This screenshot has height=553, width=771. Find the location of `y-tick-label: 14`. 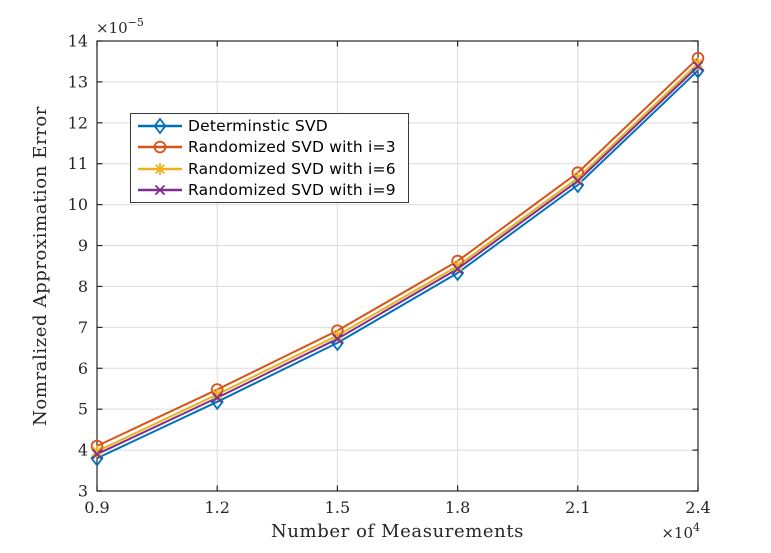

y-tick-label: 14 is located at coordinates (78, 41).